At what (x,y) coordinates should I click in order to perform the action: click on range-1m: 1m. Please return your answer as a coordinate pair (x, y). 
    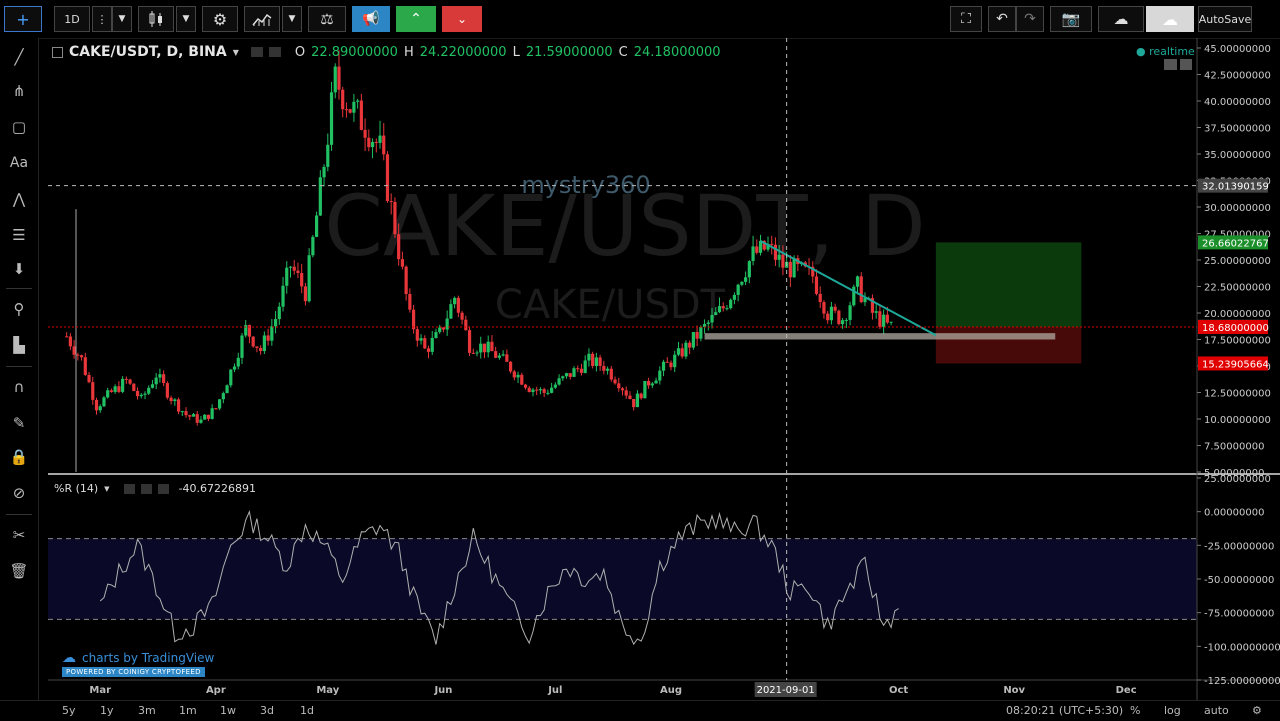
    Looking at the image, I should click on (188, 710).